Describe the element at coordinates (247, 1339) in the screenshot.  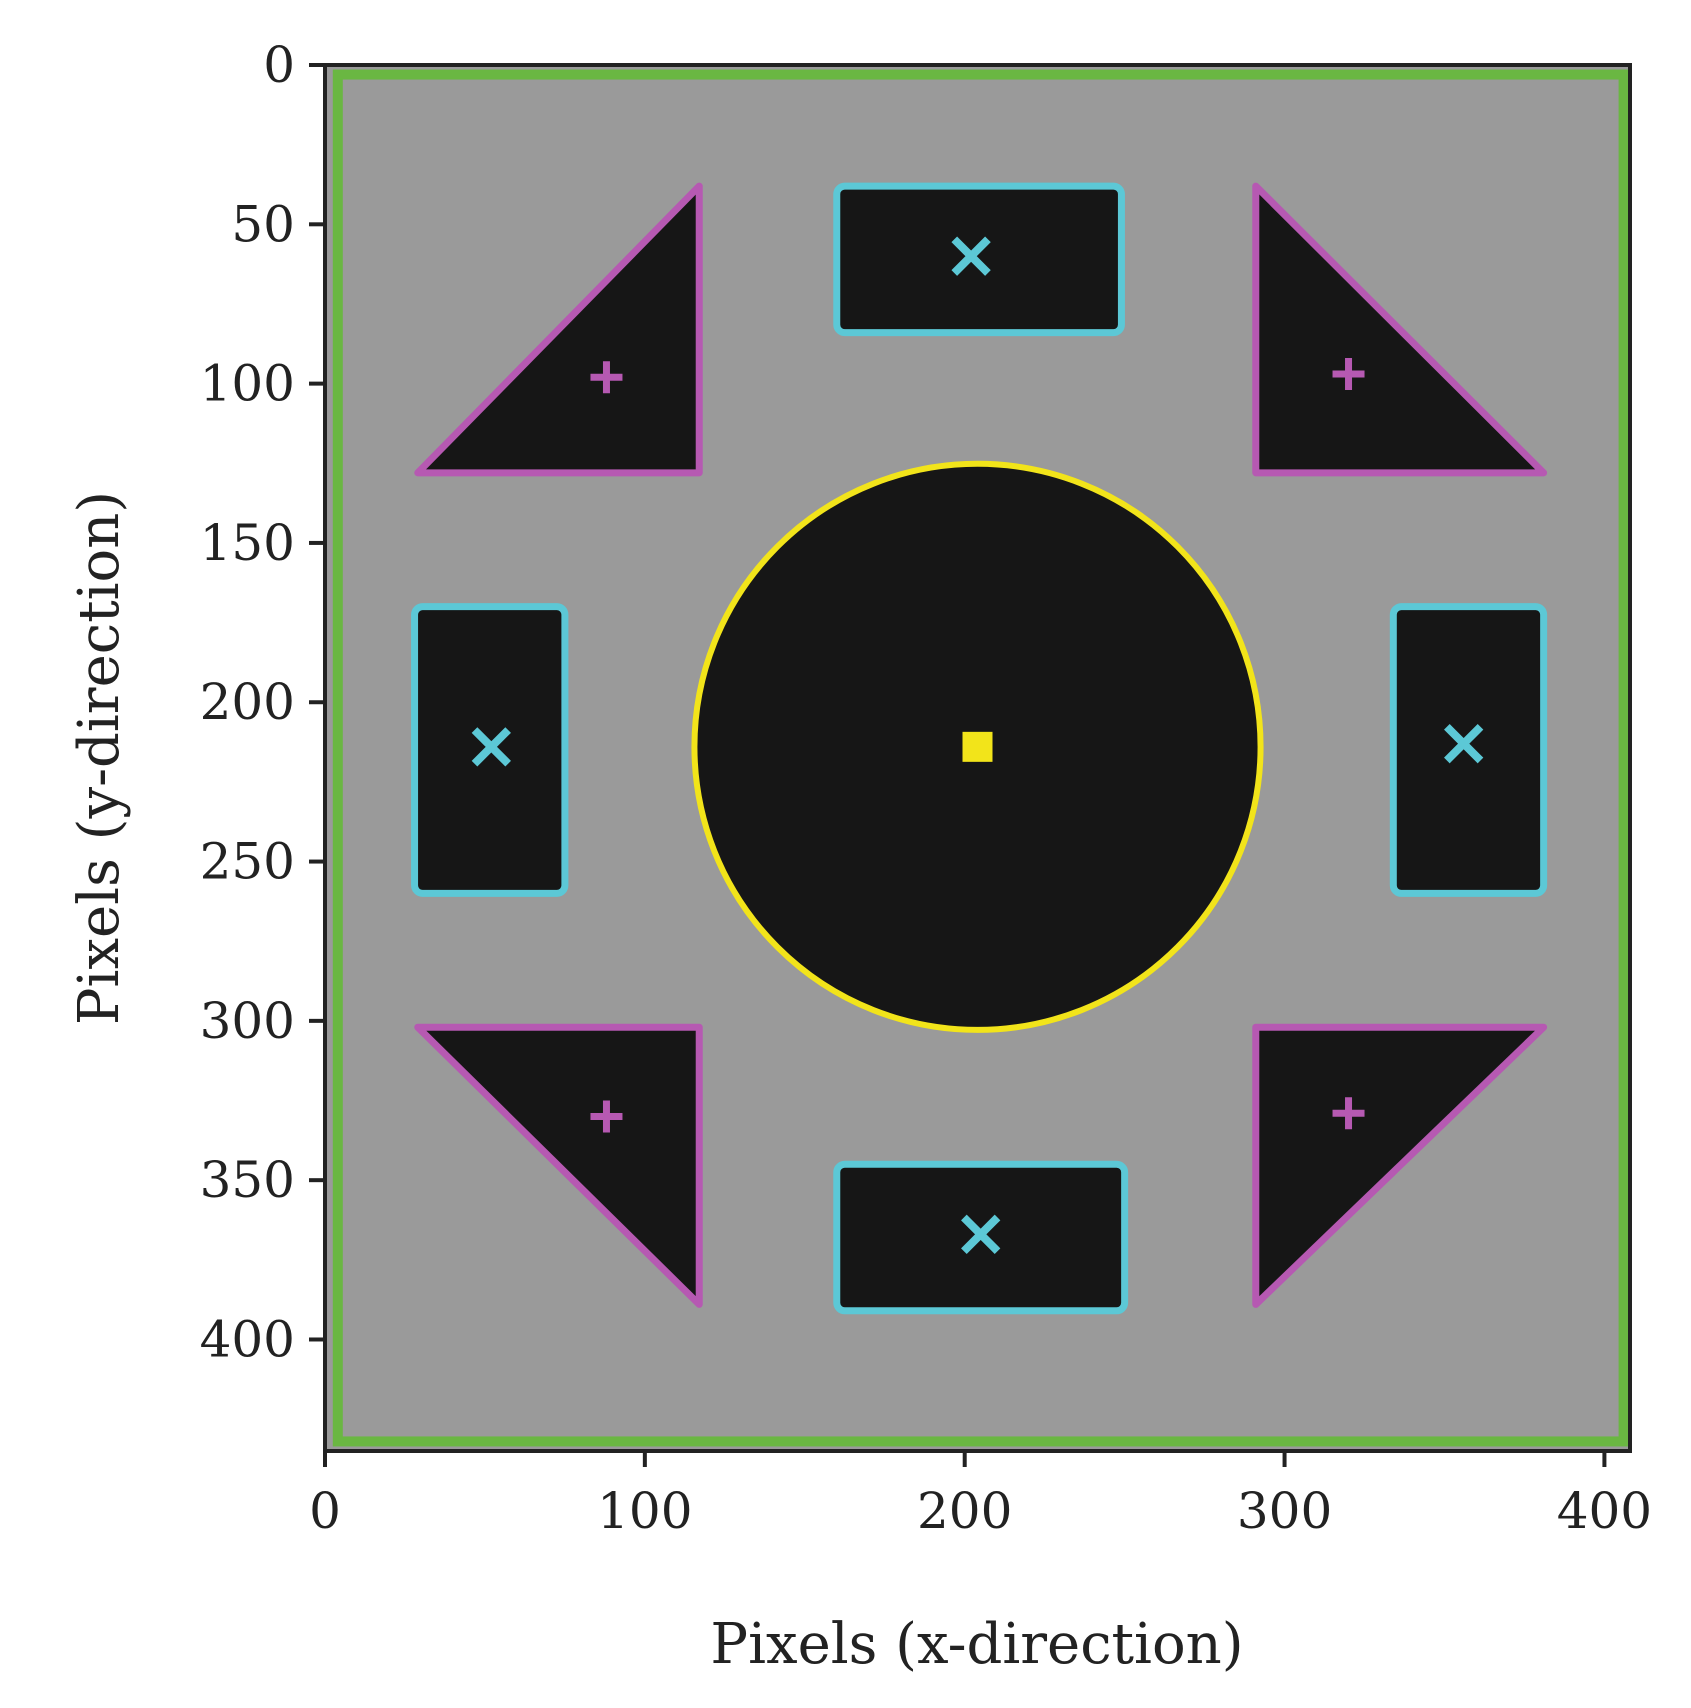
I see `y-tick-label: 400` at that location.